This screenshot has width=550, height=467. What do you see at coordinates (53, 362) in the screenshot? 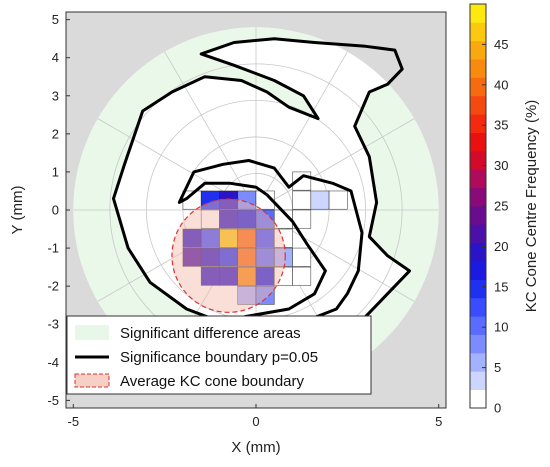
I see `y-tick-label: -4` at bounding box center [53, 362].